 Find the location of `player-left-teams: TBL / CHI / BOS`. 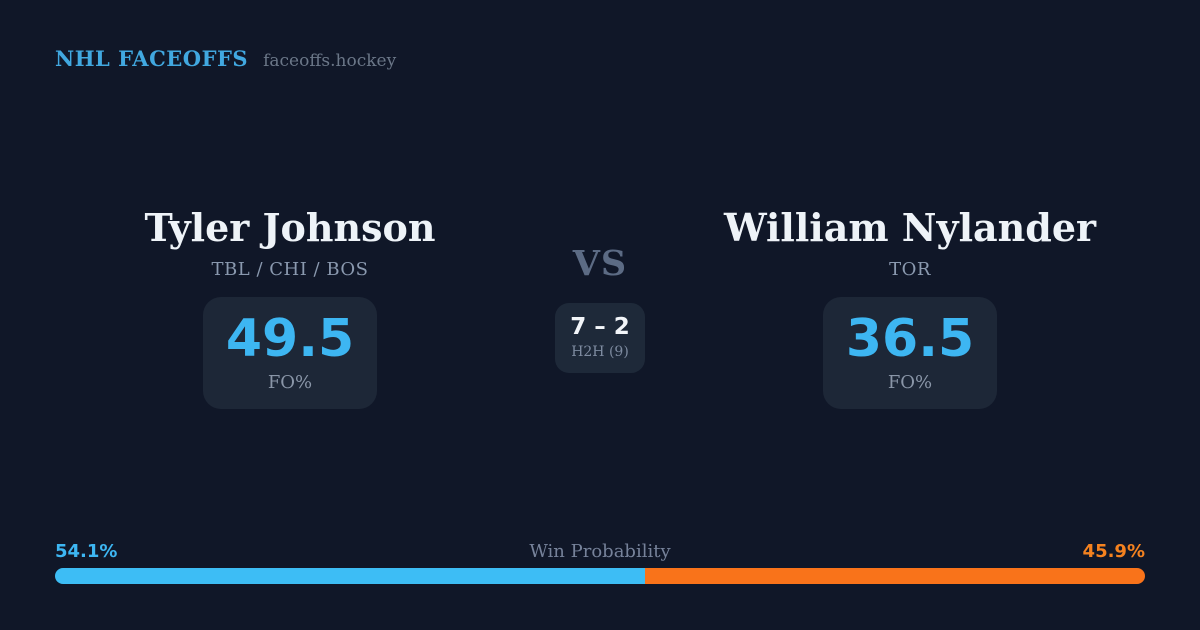

player-left-teams: TBL / CHI / BOS is located at coordinates (290, 269).